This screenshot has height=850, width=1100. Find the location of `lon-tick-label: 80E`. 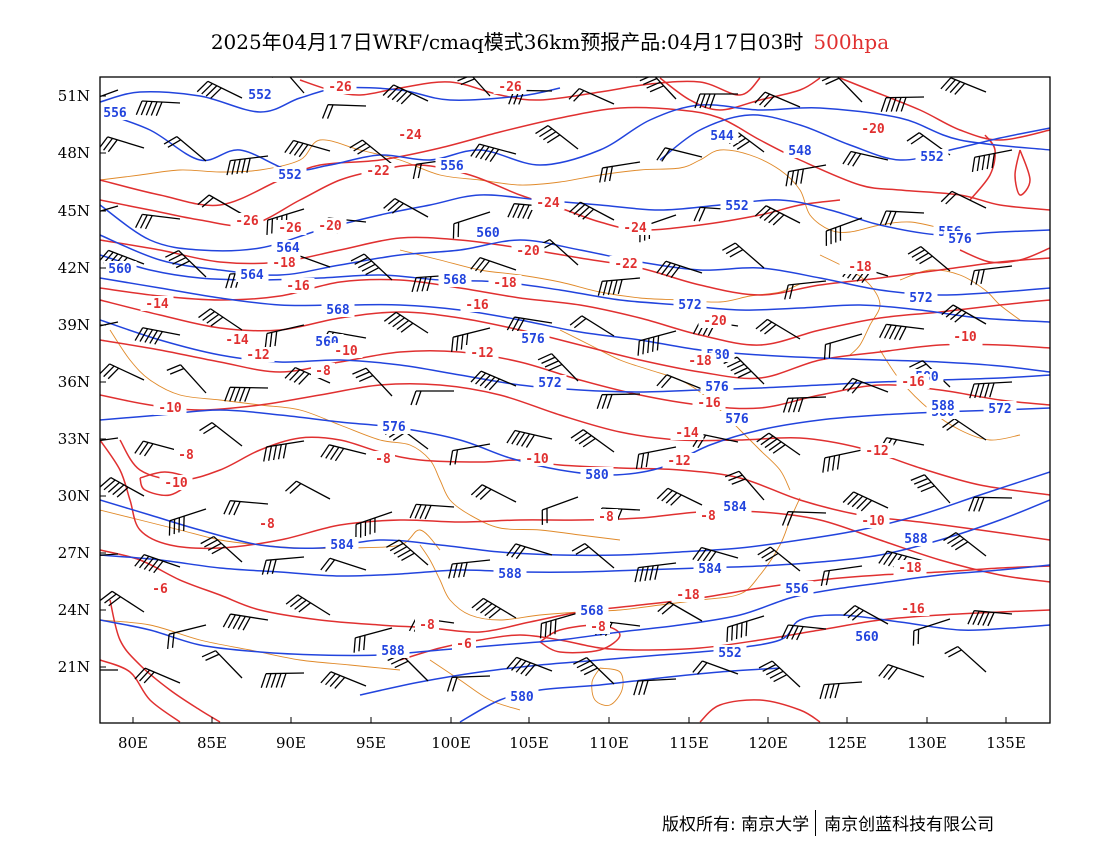

lon-tick-label: 80E is located at coordinates (133, 743).